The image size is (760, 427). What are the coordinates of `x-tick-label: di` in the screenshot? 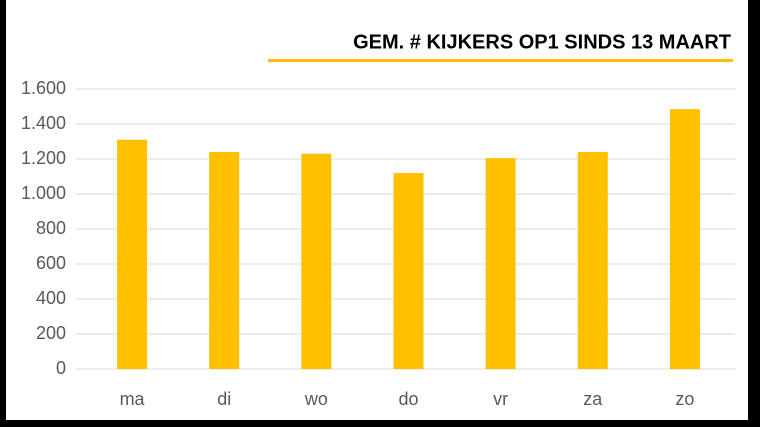 It's located at (224, 399).